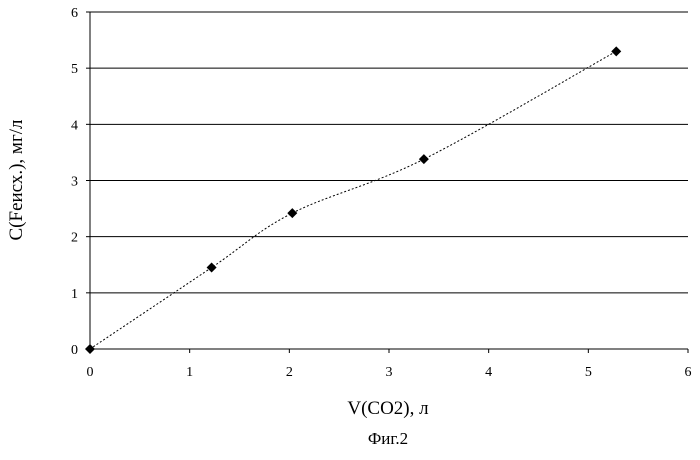 Image resolution: width=700 pixels, height=460 pixels. What do you see at coordinates (74, 69) in the screenshot?
I see `y-tick-label-5: 5` at bounding box center [74, 69].